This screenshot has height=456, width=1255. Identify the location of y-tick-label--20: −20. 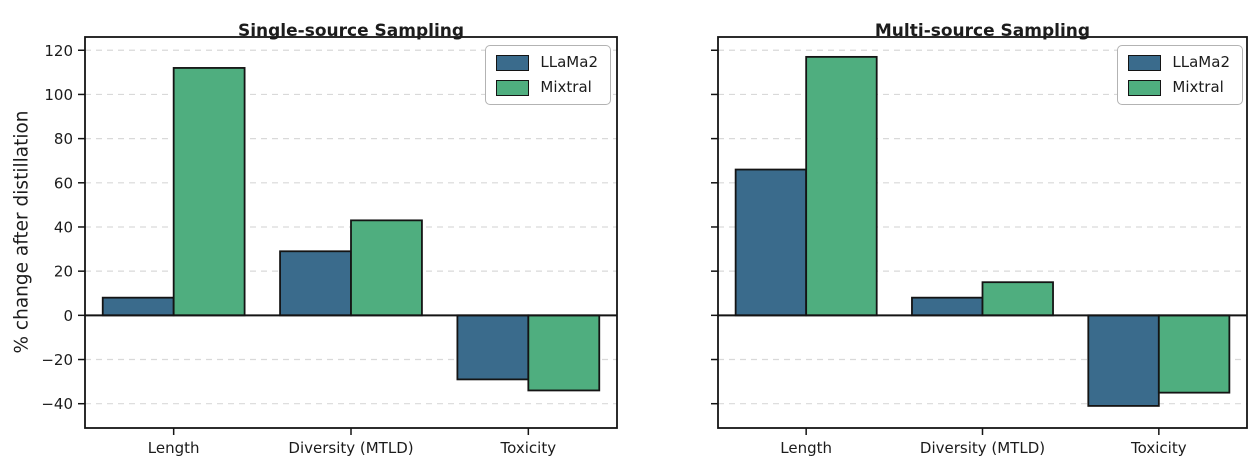
(57, 360).